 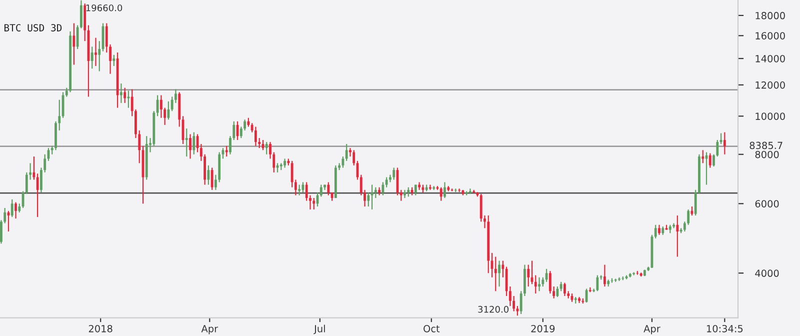 I want to click on y-tick-label: 12000, so click(x=770, y=85).